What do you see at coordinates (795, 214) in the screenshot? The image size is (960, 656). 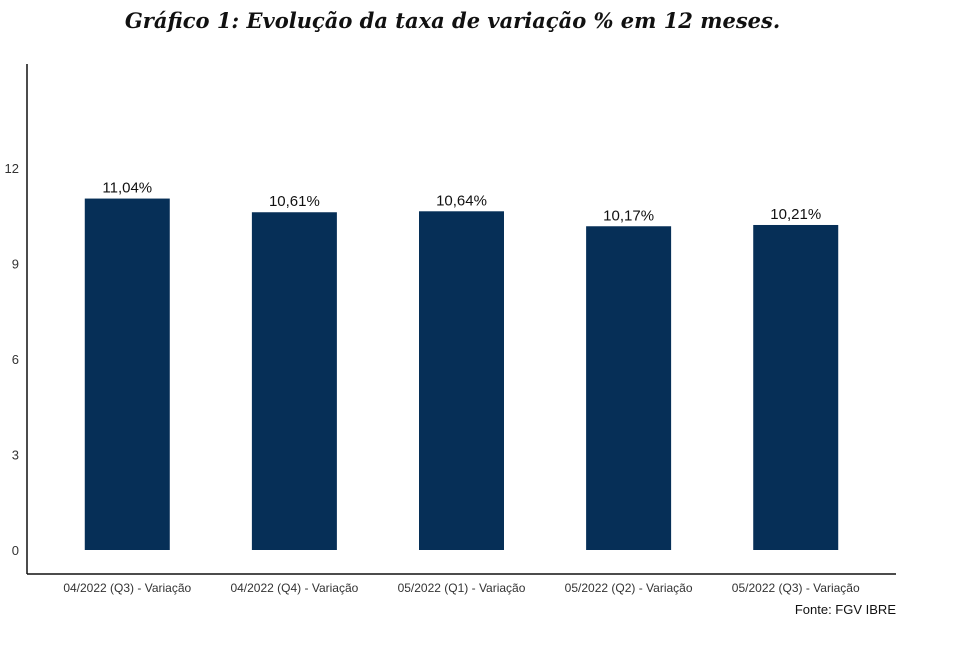 I see `data-label: 10,21%` at bounding box center [795, 214].